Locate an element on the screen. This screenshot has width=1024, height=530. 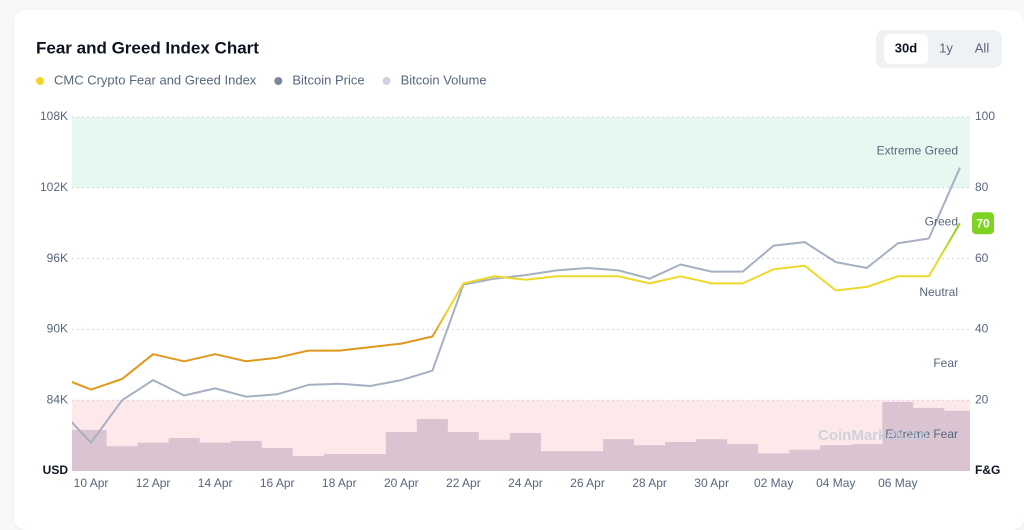
latest-badge-label: 70 is located at coordinates (983, 223).